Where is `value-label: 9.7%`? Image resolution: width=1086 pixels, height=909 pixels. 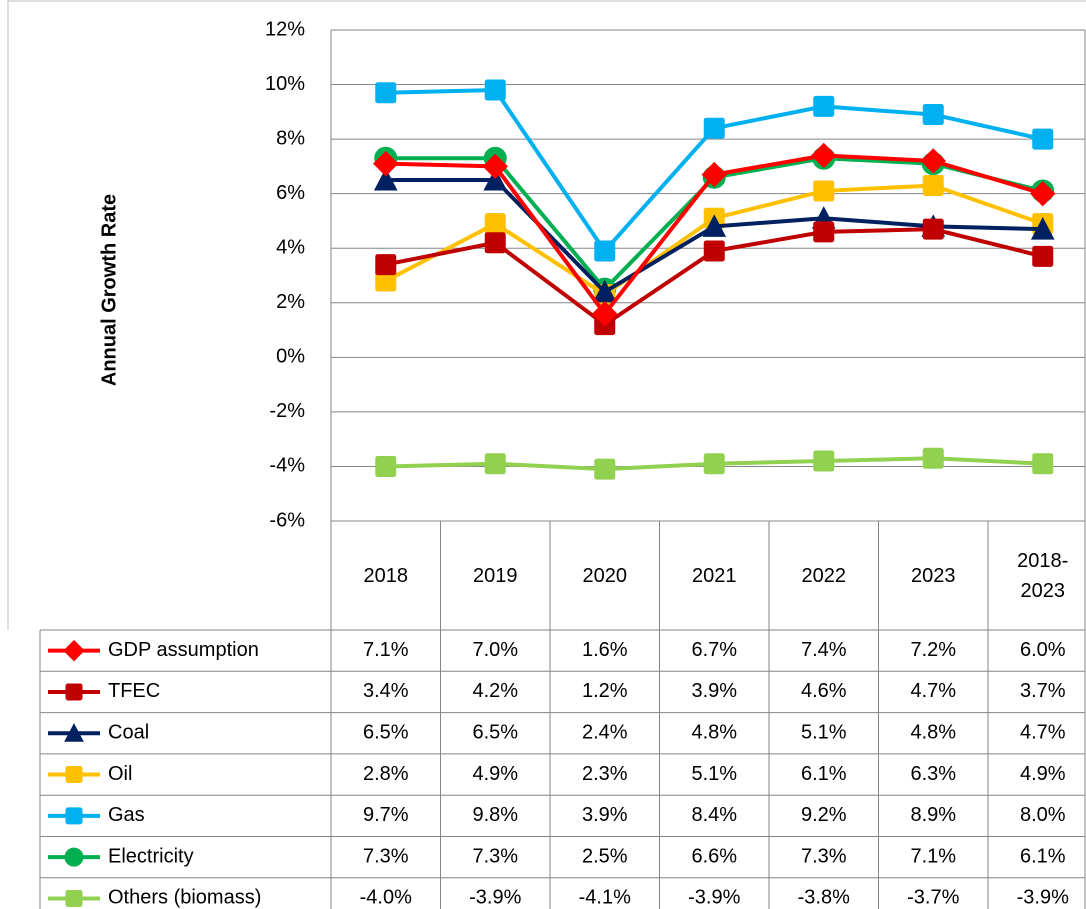 value-label: 9.7% is located at coordinates (386, 815).